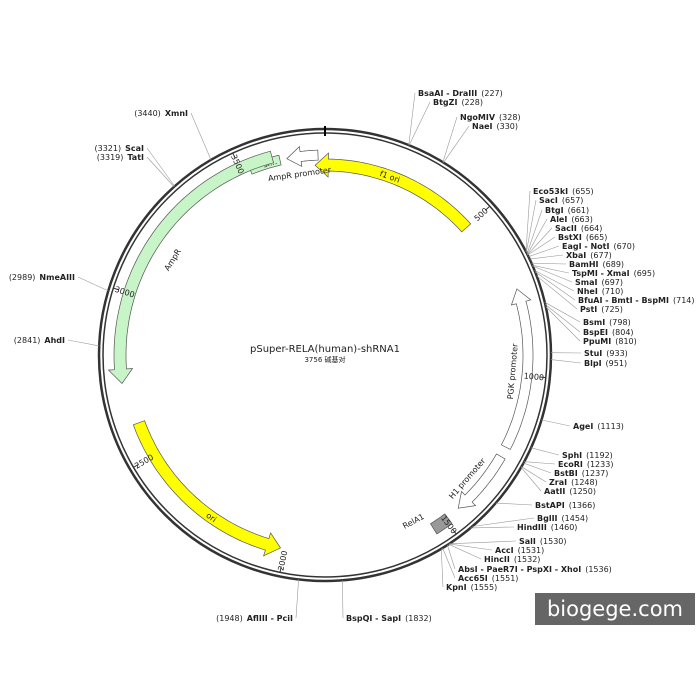 The width and height of the screenshot is (700, 700). What do you see at coordinates (585, 464) in the screenshot?
I see `site-label: EcoRI (1233)` at bounding box center [585, 464].